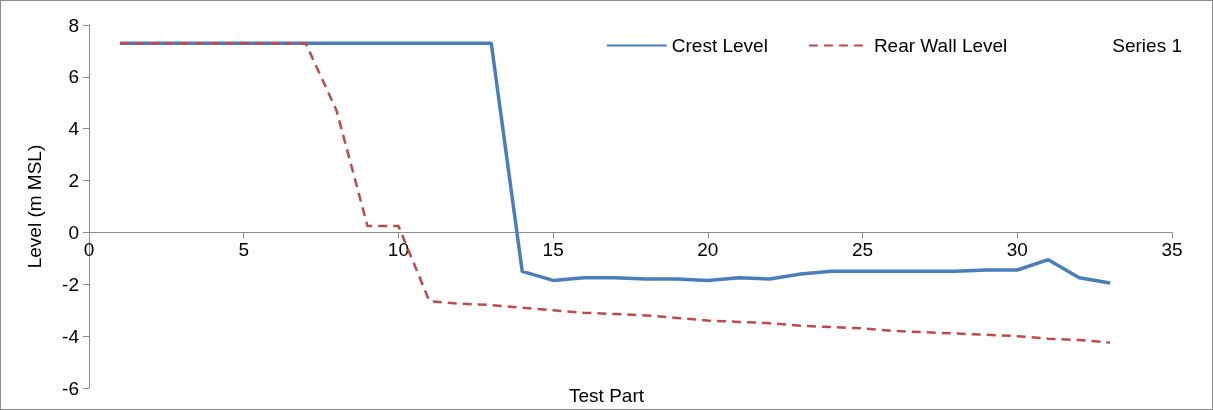  Describe the element at coordinates (74, 129) in the screenshot. I see `y-tick-label: 4` at that location.